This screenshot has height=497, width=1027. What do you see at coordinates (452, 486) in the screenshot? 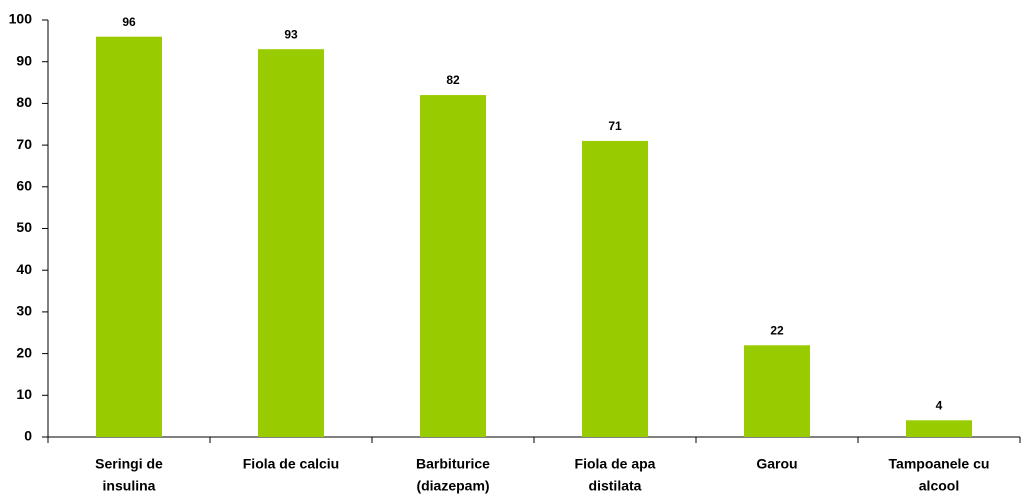
I see `x-tick-label: (diazepam)` at bounding box center [452, 486].